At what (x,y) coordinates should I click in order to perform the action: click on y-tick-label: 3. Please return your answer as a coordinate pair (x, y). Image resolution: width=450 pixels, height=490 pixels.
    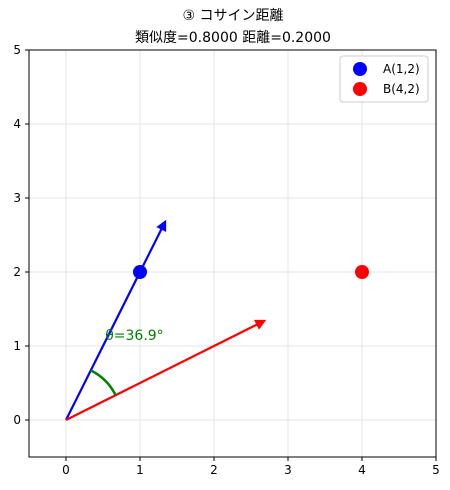
    Looking at the image, I should click on (17, 198).